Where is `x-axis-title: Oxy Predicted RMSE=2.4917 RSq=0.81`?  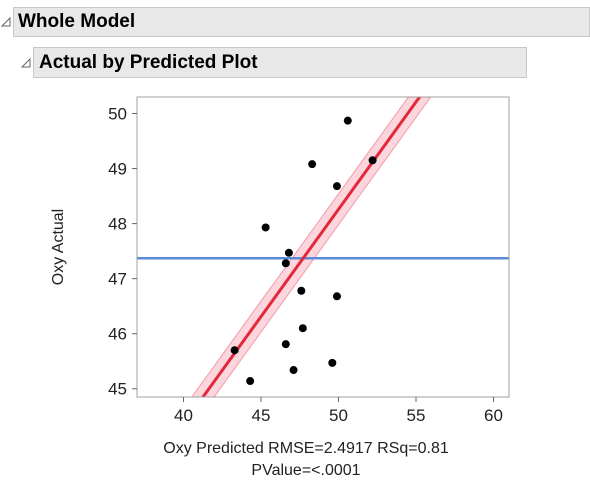
x-axis-title: Oxy Predicted RMSE=2.4917 RSq=0.81 is located at coordinates (306, 448).